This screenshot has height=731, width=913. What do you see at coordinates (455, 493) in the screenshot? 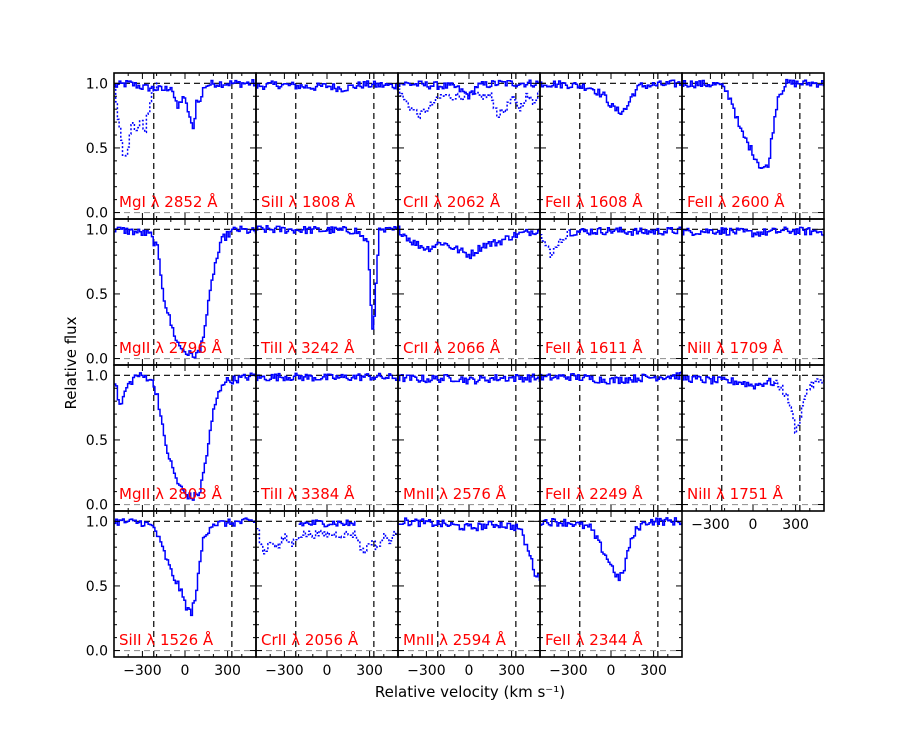
I see `panel-label: MnII λ 2576 Å` at bounding box center [455, 493].